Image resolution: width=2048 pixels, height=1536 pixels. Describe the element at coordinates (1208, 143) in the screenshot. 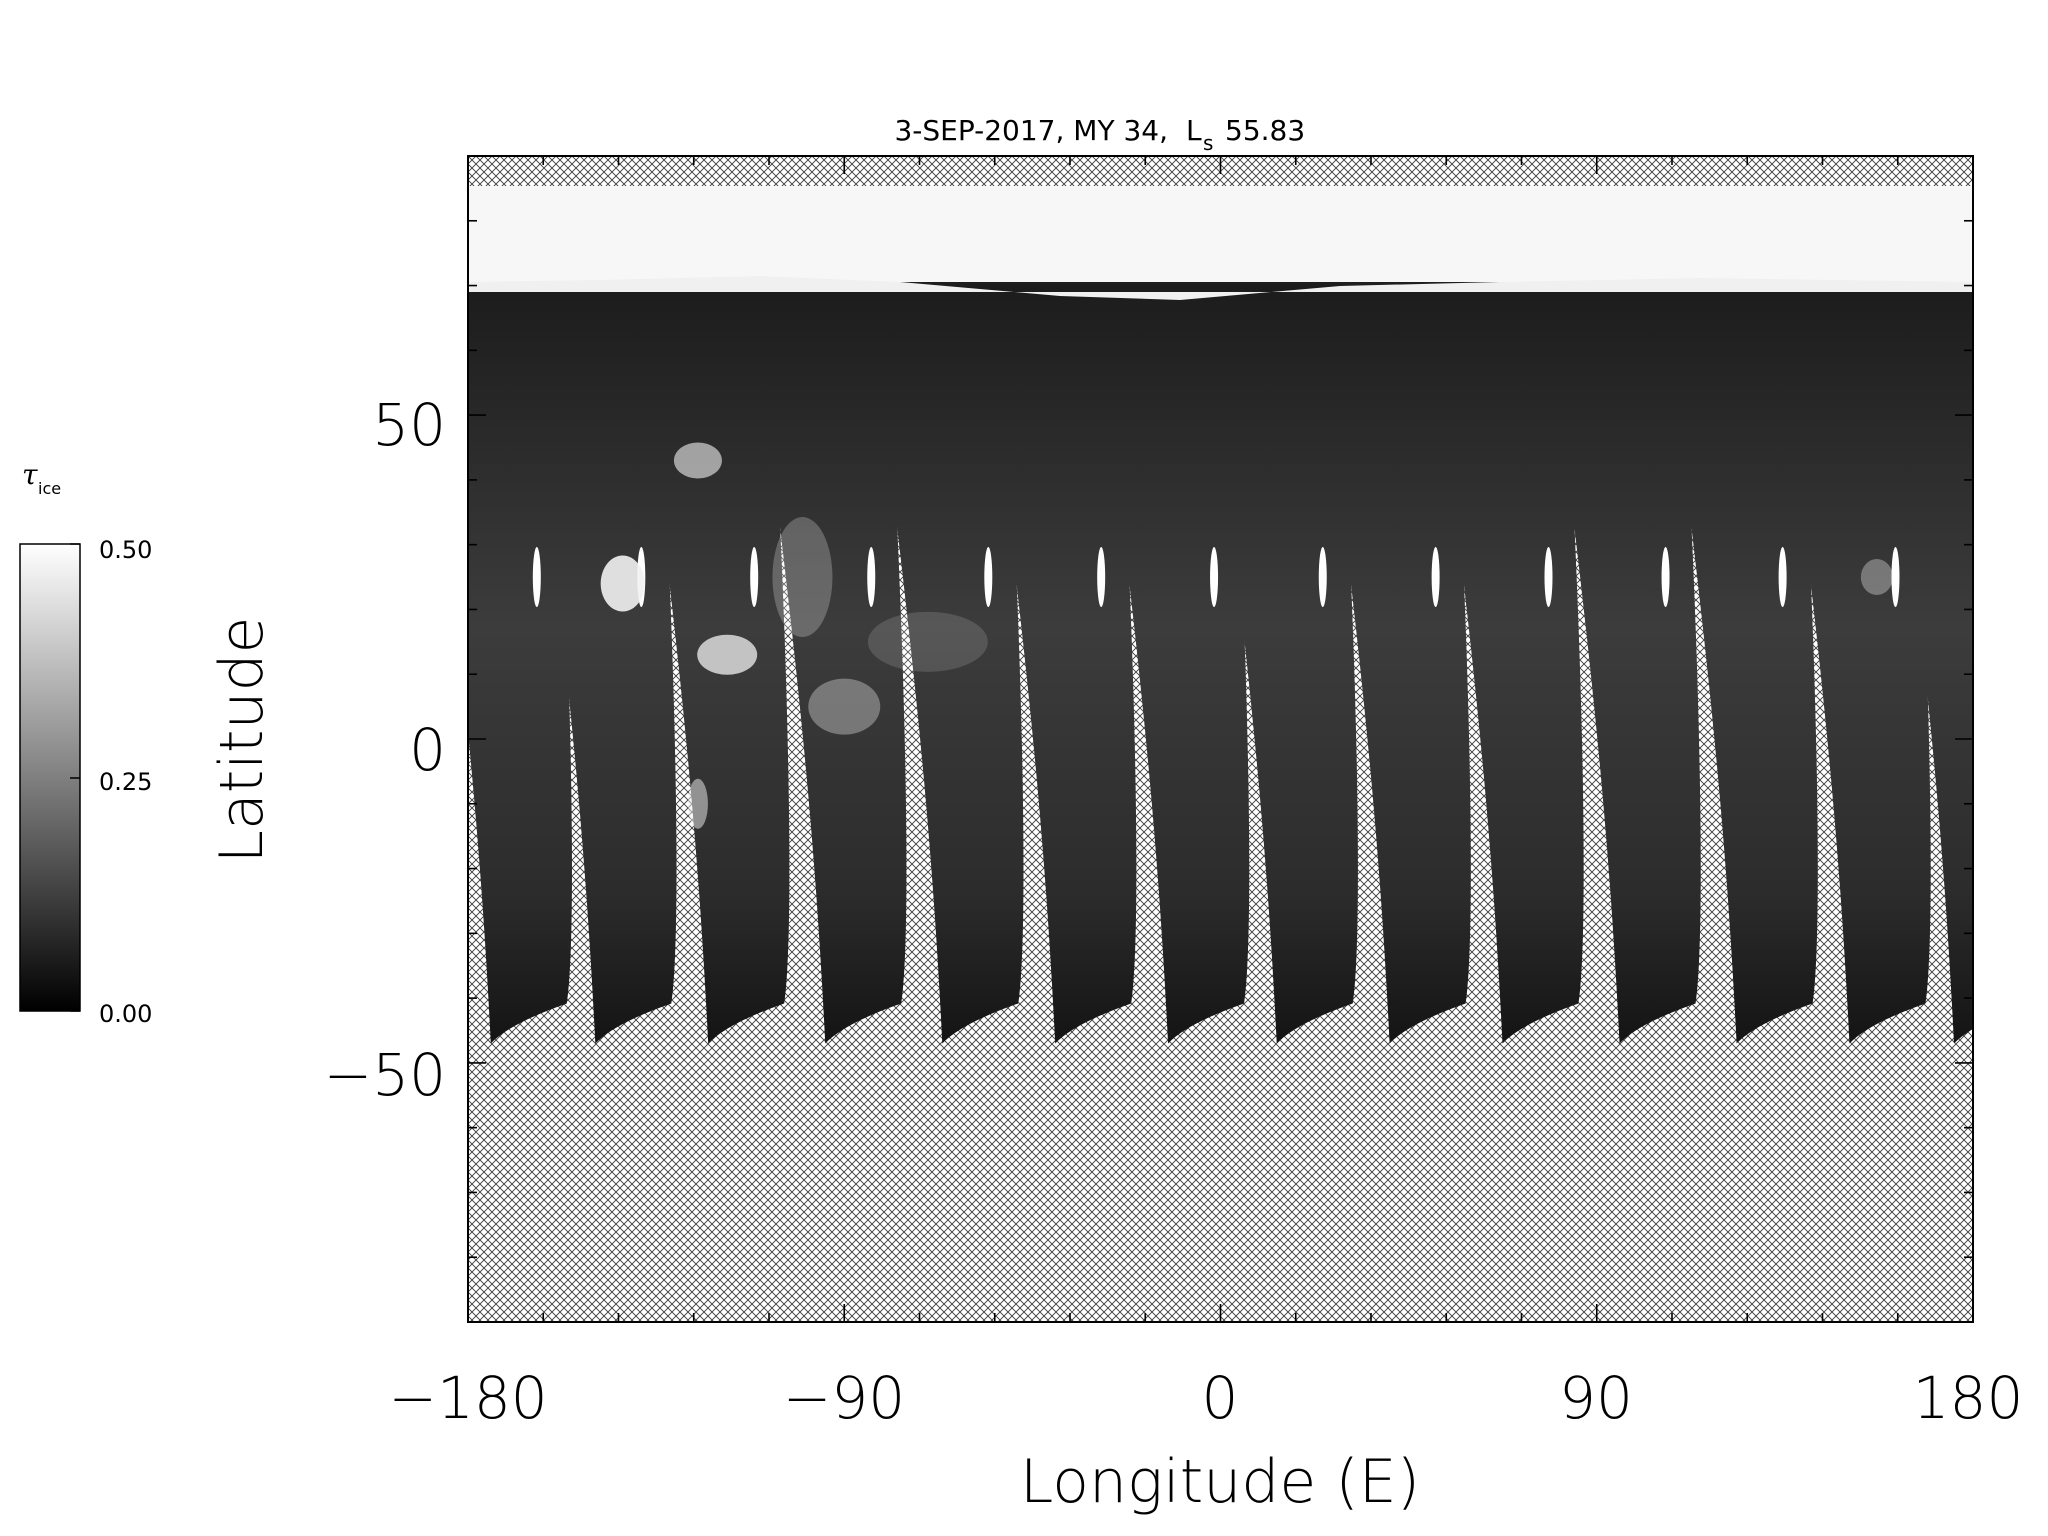

I see `map-title-ls-subscript: s` at that location.